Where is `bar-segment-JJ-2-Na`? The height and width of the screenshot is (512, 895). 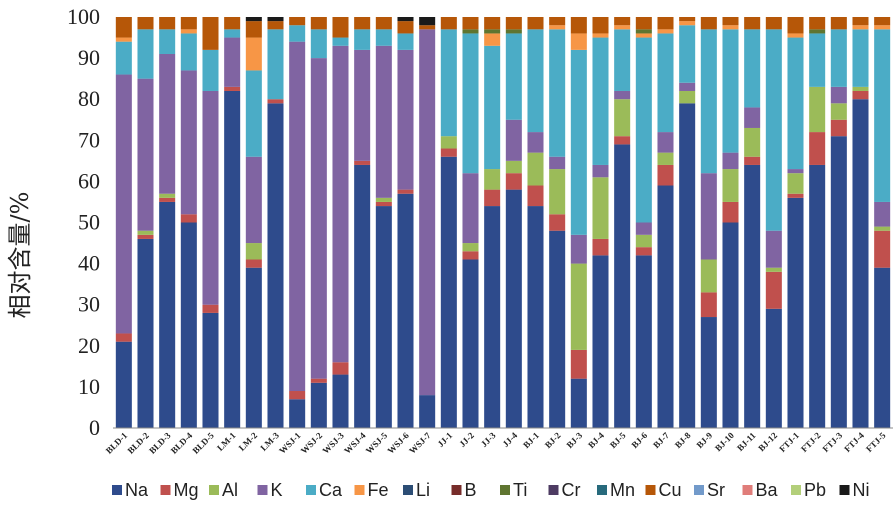
bar-segment-JJ-2-Na is located at coordinates (470, 343).